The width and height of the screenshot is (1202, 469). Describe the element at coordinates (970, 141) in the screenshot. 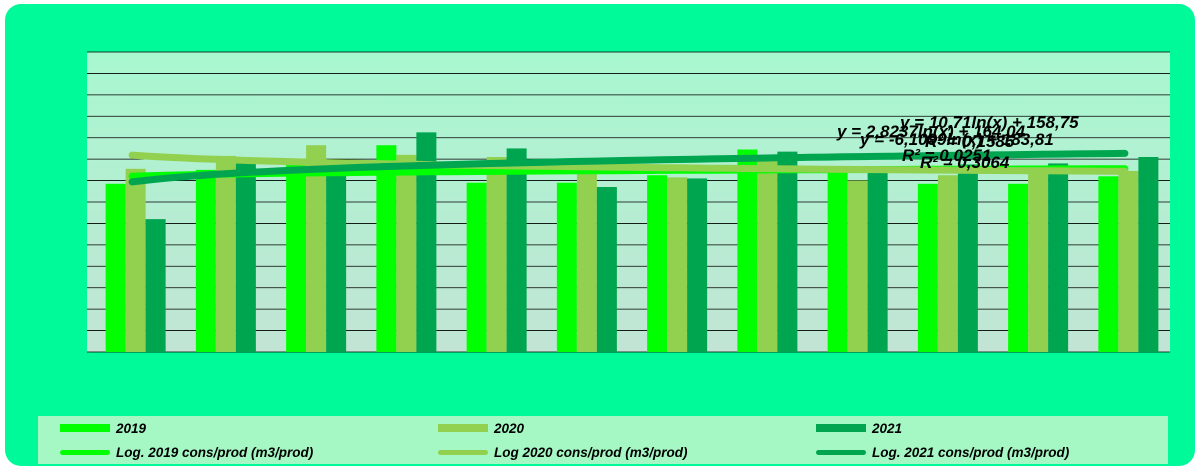

I see `trend-2020-r2: R² = 0,1585` at that location.